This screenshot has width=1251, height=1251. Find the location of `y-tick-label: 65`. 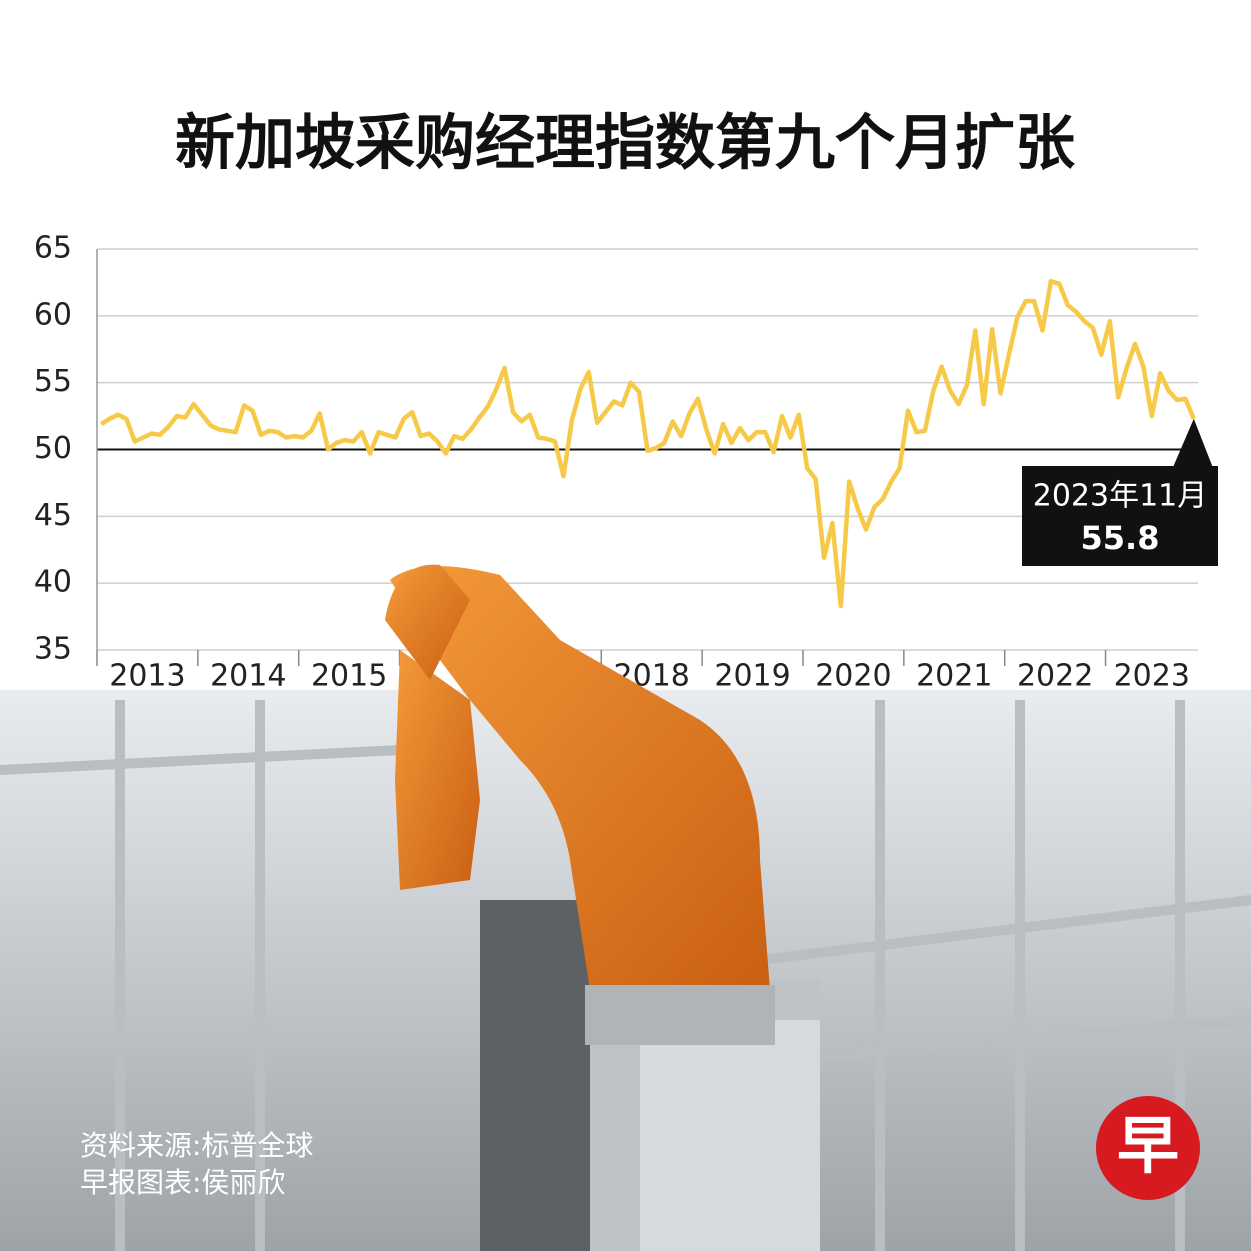

y-tick-label: 65 is located at coordinates (53, 248).